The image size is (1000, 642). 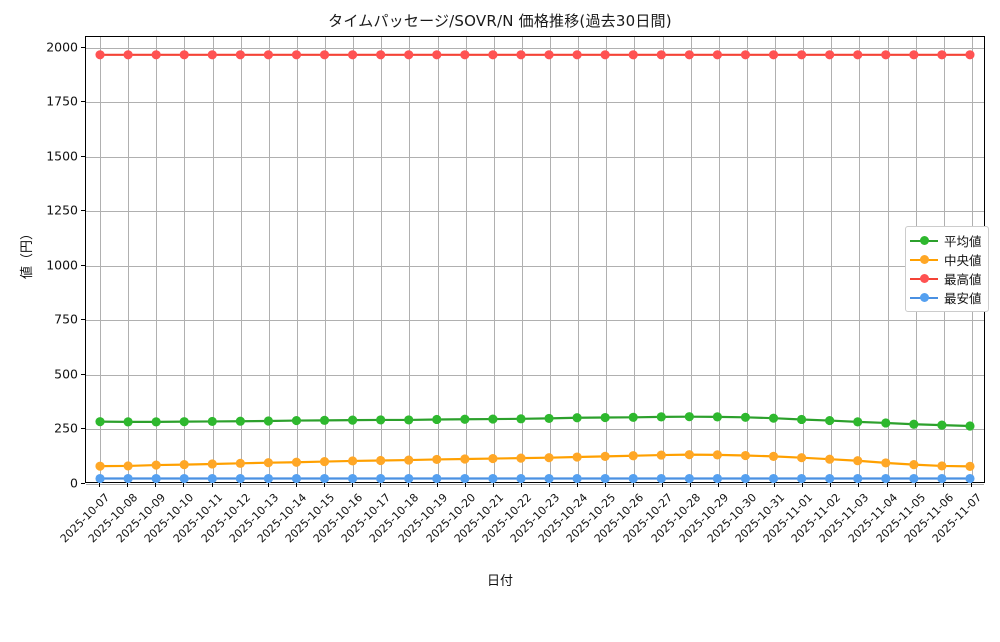 What do you see at coordinates (66, 374) in the screenshot?
I see `y-tick-label: 500` at bounding box center [66, 374].